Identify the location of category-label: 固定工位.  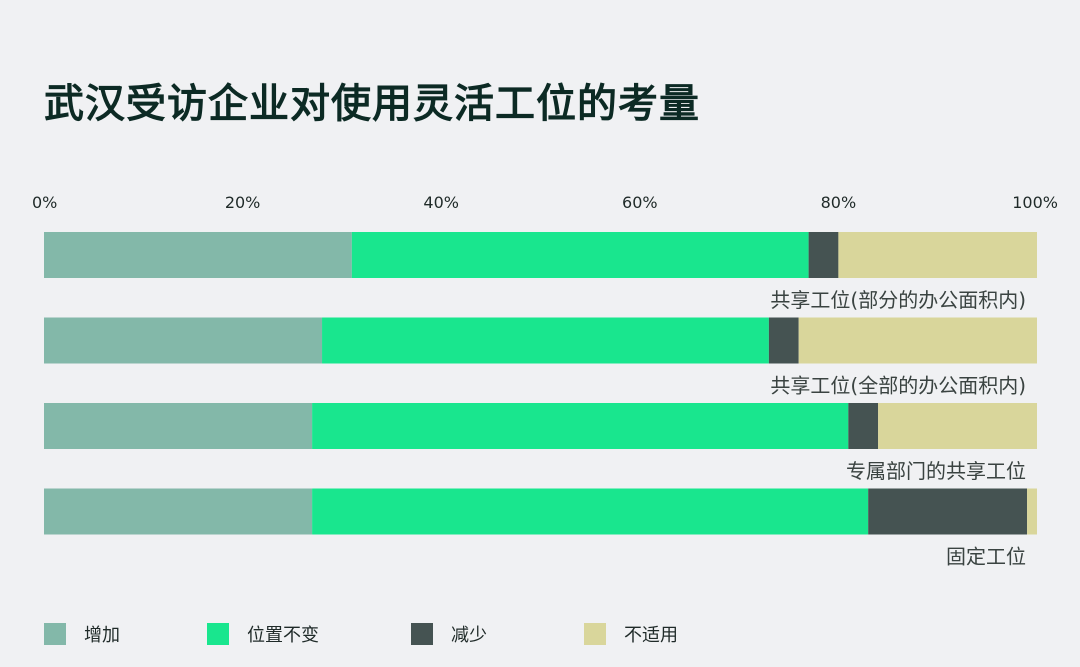
(986, 557).